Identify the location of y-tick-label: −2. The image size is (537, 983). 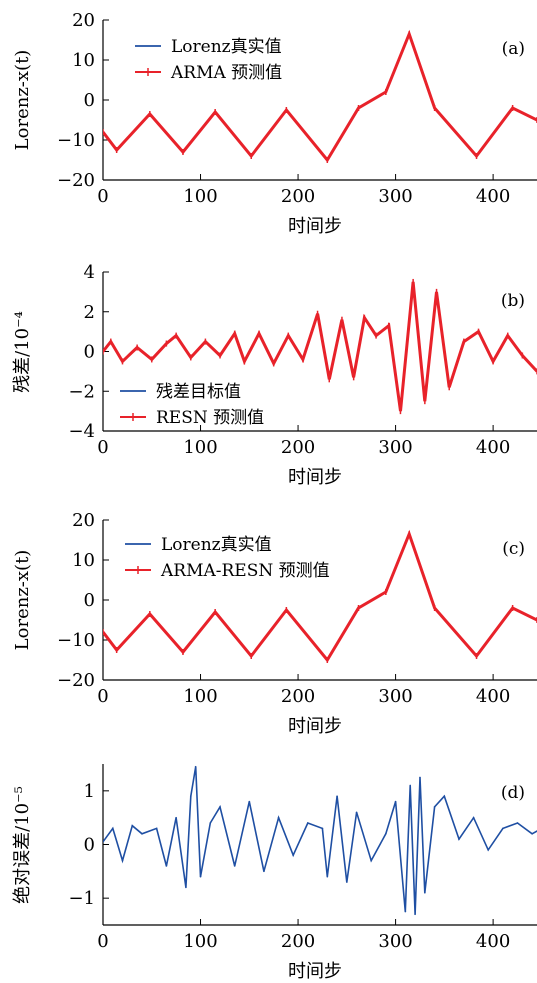
(81, 391).